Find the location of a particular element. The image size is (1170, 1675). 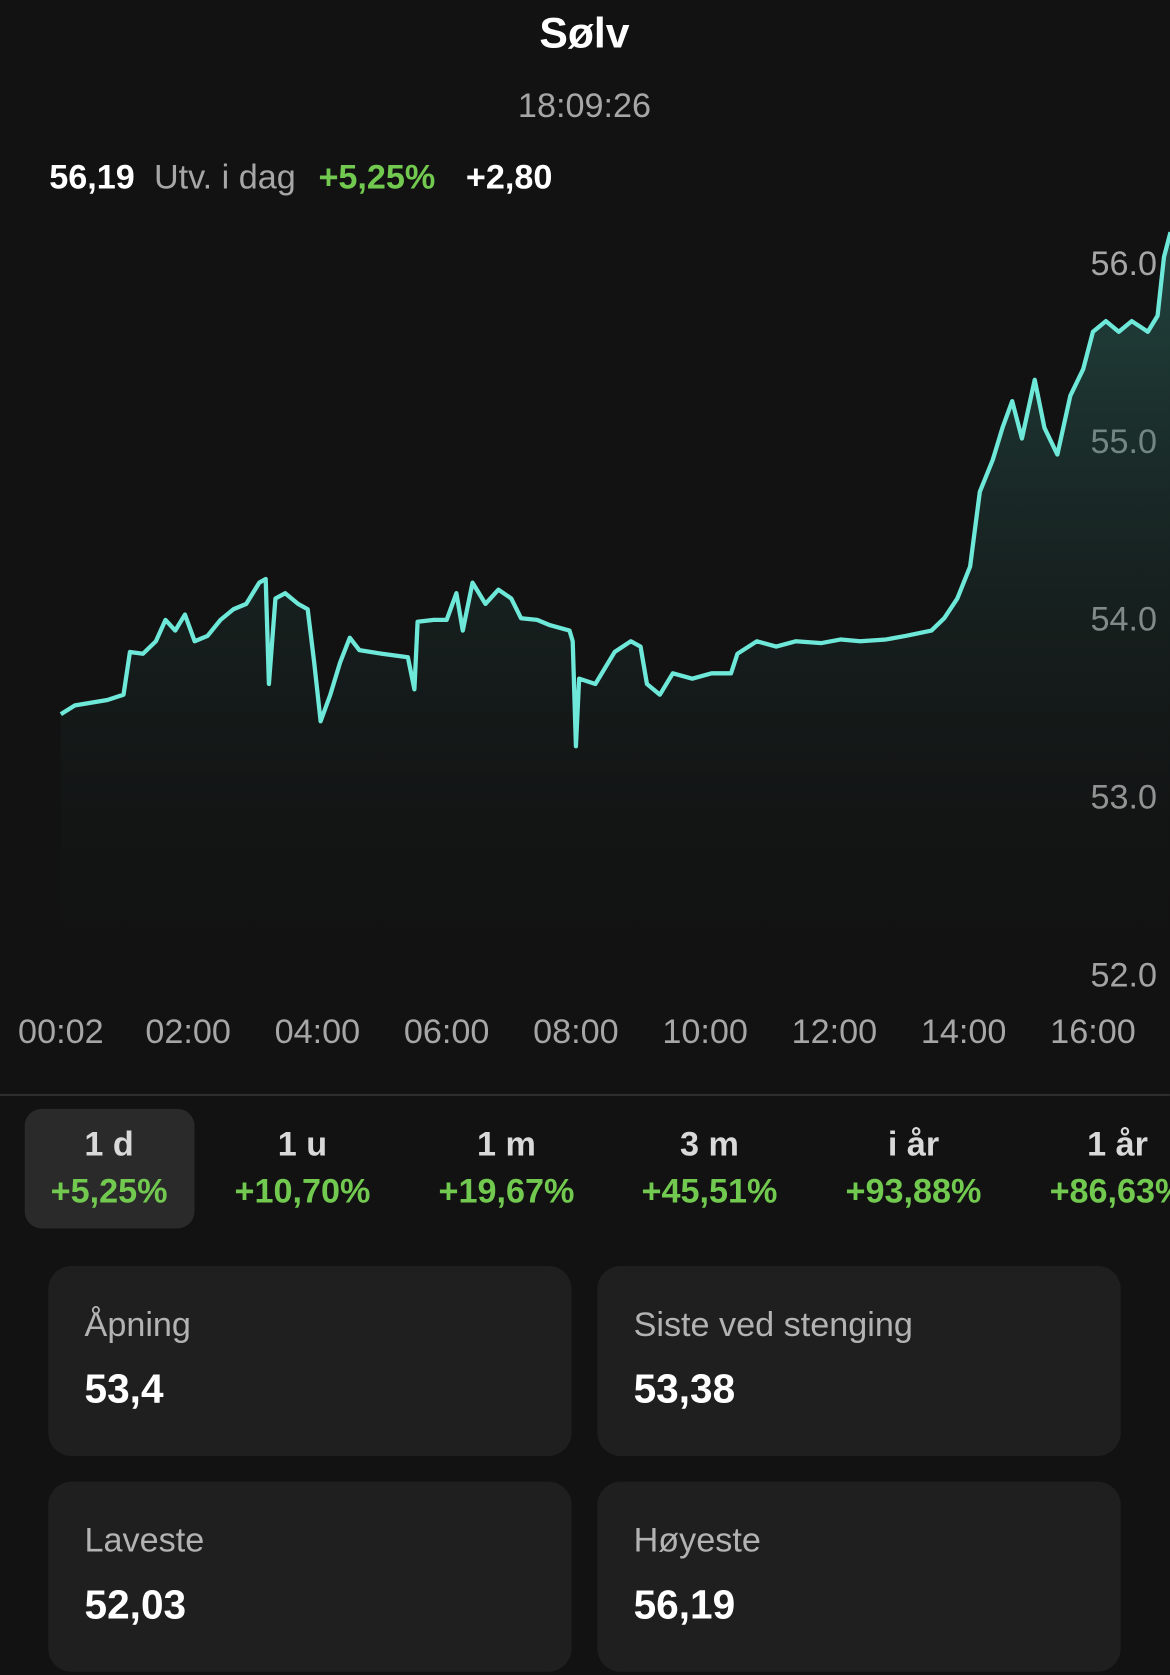

tab-selected-bg is located at coordinates (109, 1168).